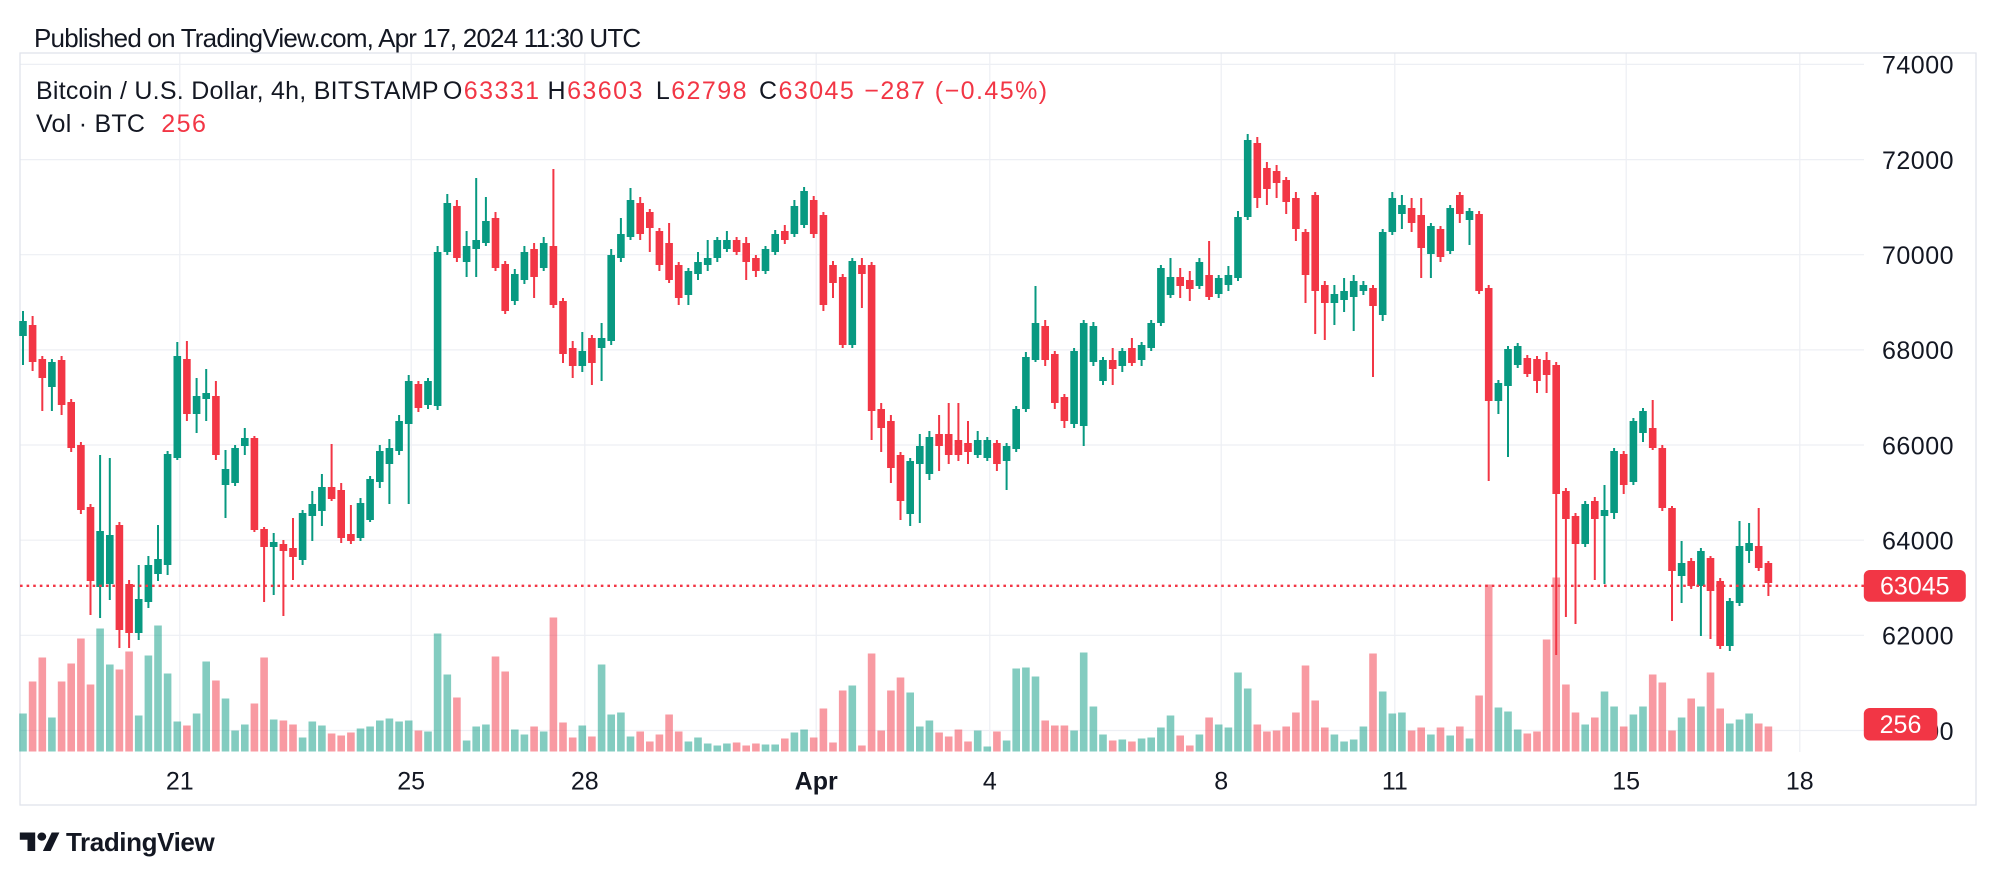 This screenshot has width=1996, height=878. Describe the element at coordinates (1918, 161) in the screenshot. I see `svg-text: 72000` at that location.